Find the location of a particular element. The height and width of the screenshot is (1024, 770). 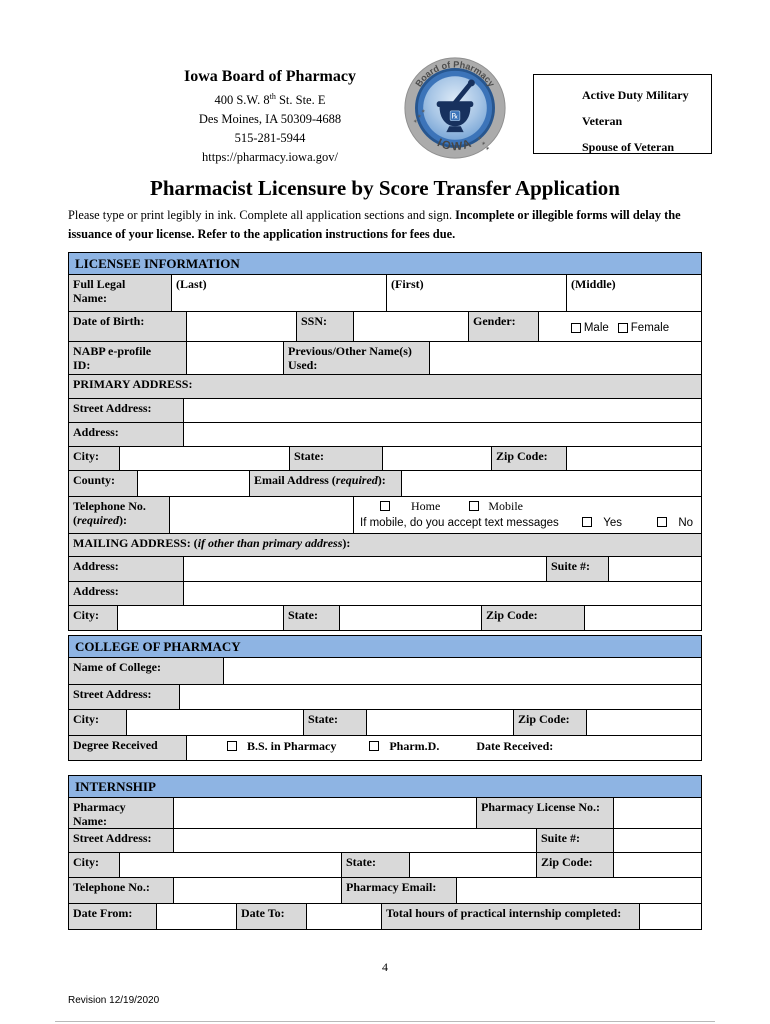

bs-pharmacy-label: B.S. in Pharmacy is located at coordinates (292, 746).